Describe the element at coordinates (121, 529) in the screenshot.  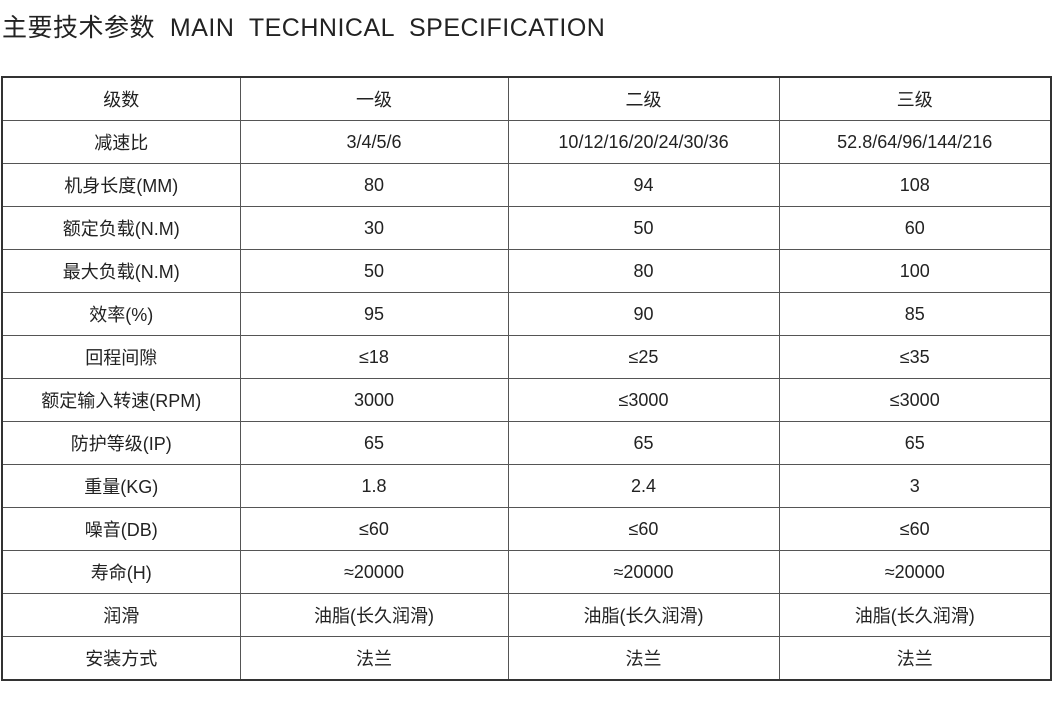
I see `row-label: 噪音(DB)` at that location.